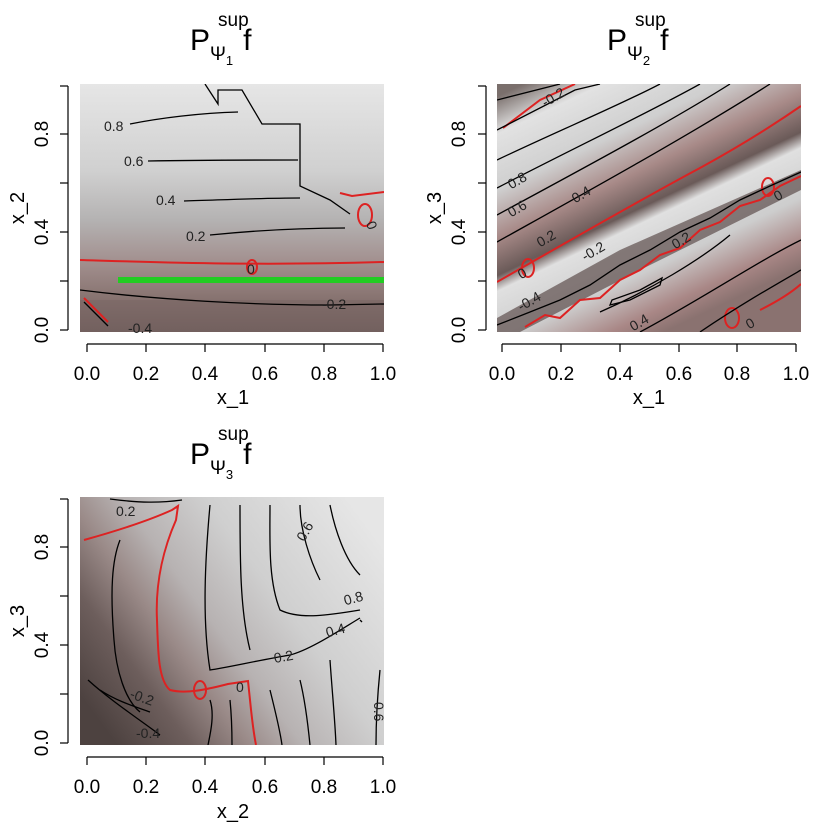 This screenshot has height=830, width=830. What do you see at coordinates (650, 20) in the screenshot?
I see `panel-2-title-sup: sup` at bounding box center [650, 20].